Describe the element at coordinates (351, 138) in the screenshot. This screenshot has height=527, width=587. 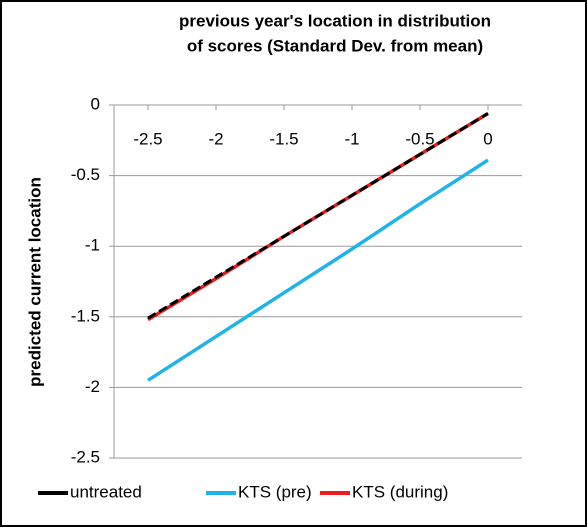
I see `x-tick-label: -1` at that location.